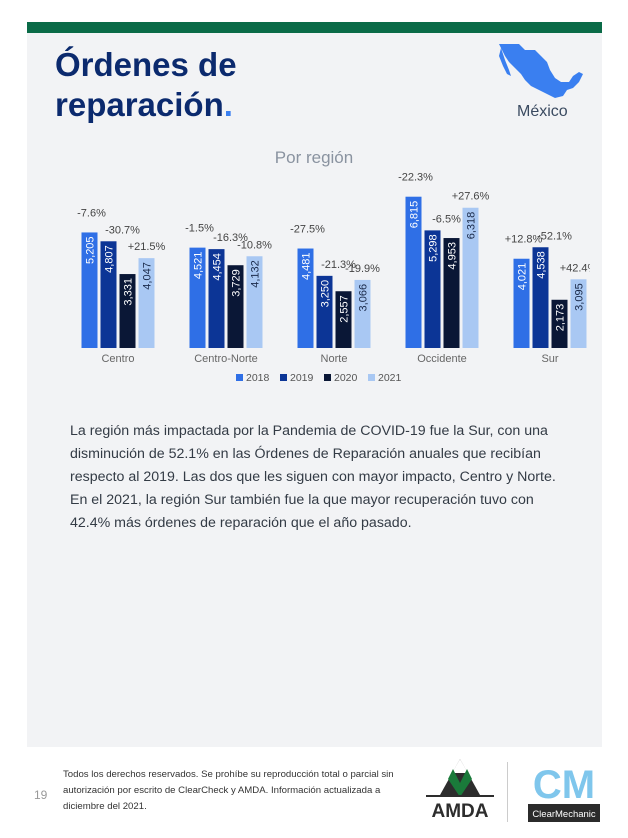 The image size is (628, 838). What do you see at coordinates (237, 283) in the screenshot?
I see `bar-value-label: 3,729` at bounding box center [237, 283].